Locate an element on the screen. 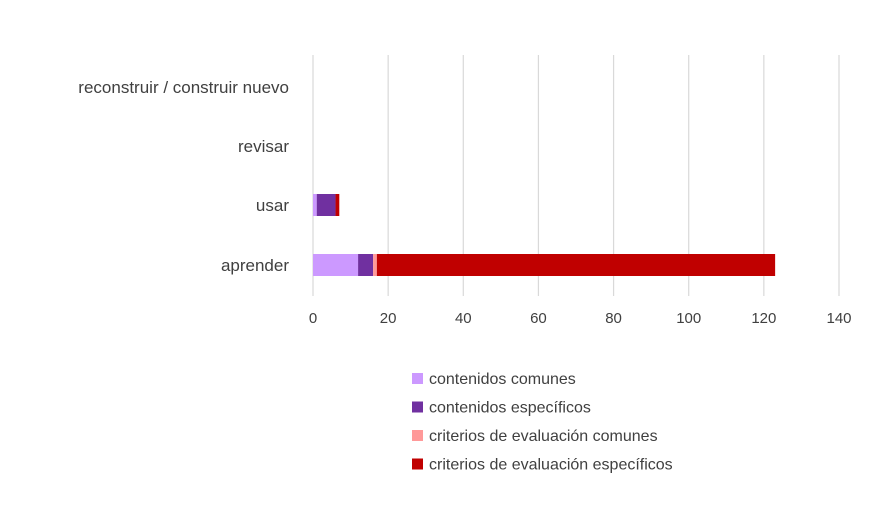 The width and height of the screenshot is (886, 511). x-tick-labels: 0 20 40 60 80 100 120 140 is located at coordinates (580, 318).